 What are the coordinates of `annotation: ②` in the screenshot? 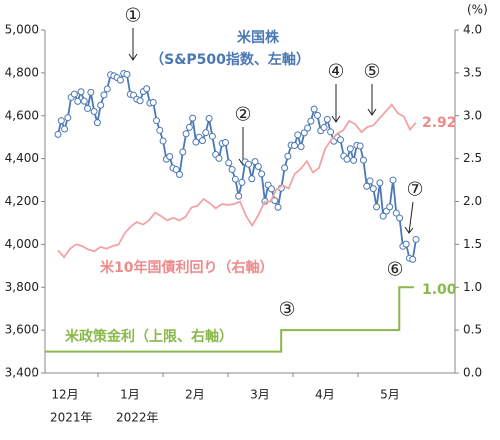 It's located at (242, 115).